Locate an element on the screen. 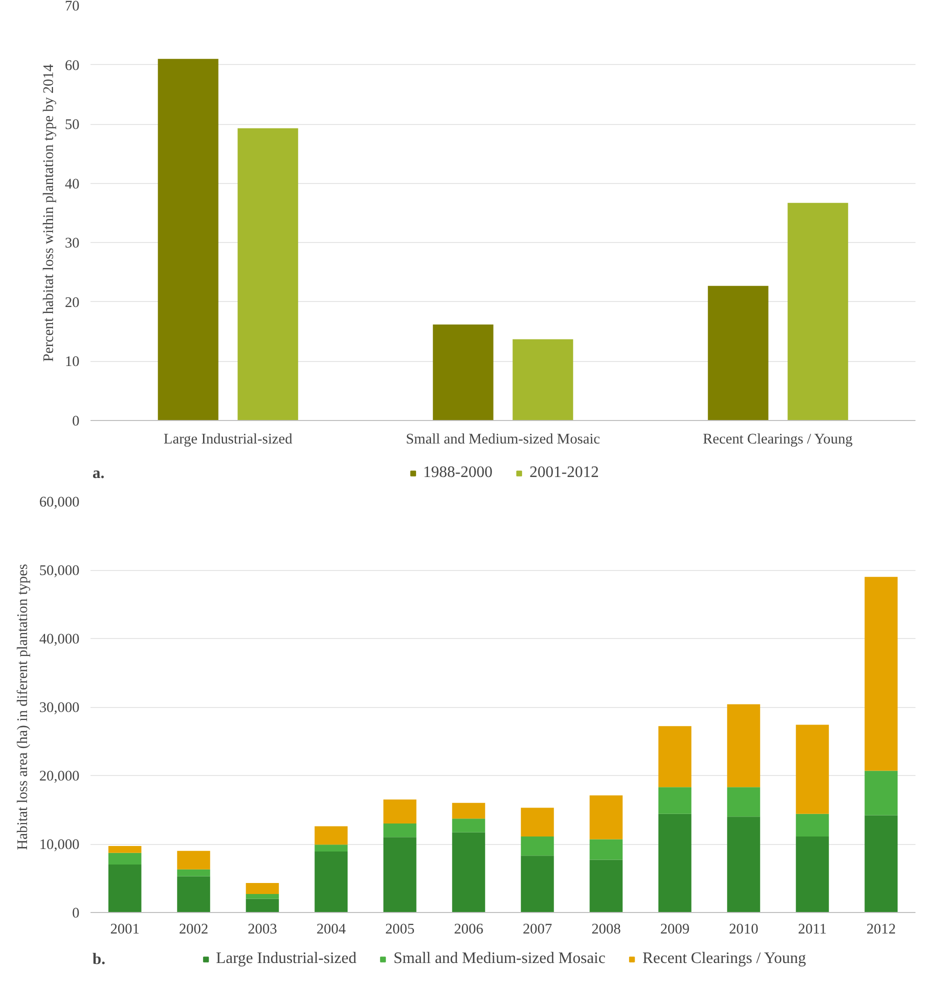 The width and height of the screenshot is (942, 999). x-tick-label: Large Industrial-sized is located at coordinates (229, 440).